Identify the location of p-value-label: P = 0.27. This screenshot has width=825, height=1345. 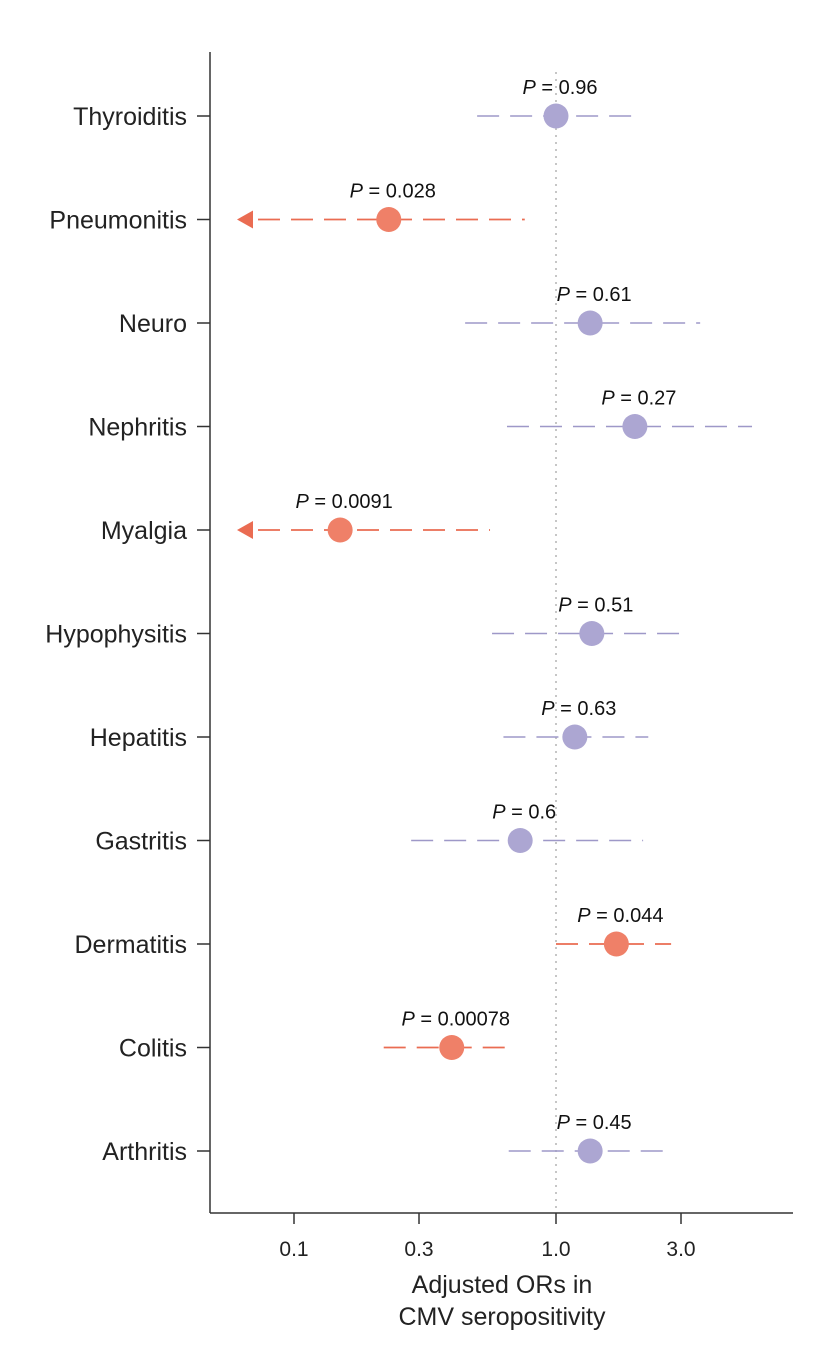
(638, 399).